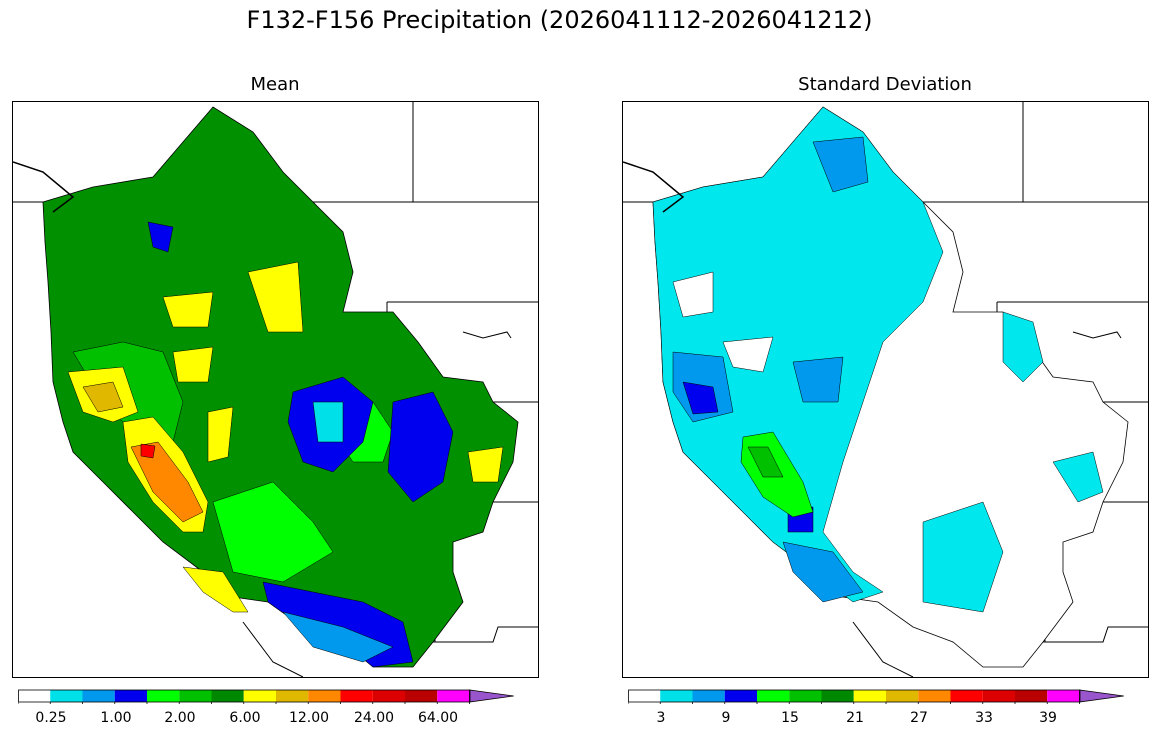 Image resolution: width=1159 pixels, height=741 pixels. Describe the element at coordinates (276, 720) in the screenshot. I see `mean-colorbar-labels: 0.25 1.00 2.00 6.00 12.00 24.00 64.00` at that location.